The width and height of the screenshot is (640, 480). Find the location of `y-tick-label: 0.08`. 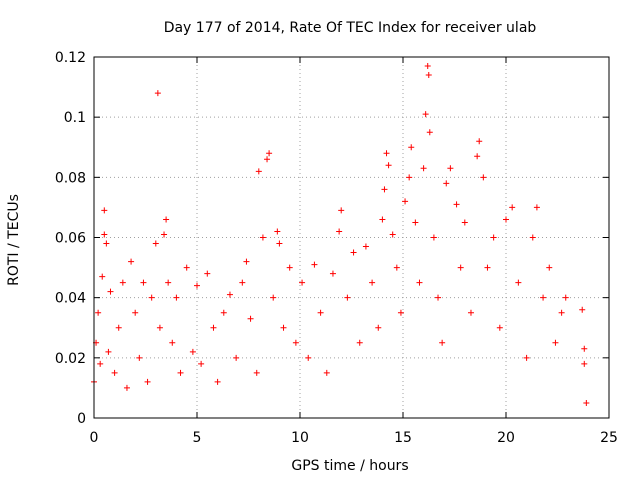

y-tick-label: 0.08 is located at coordinates (70, 178).